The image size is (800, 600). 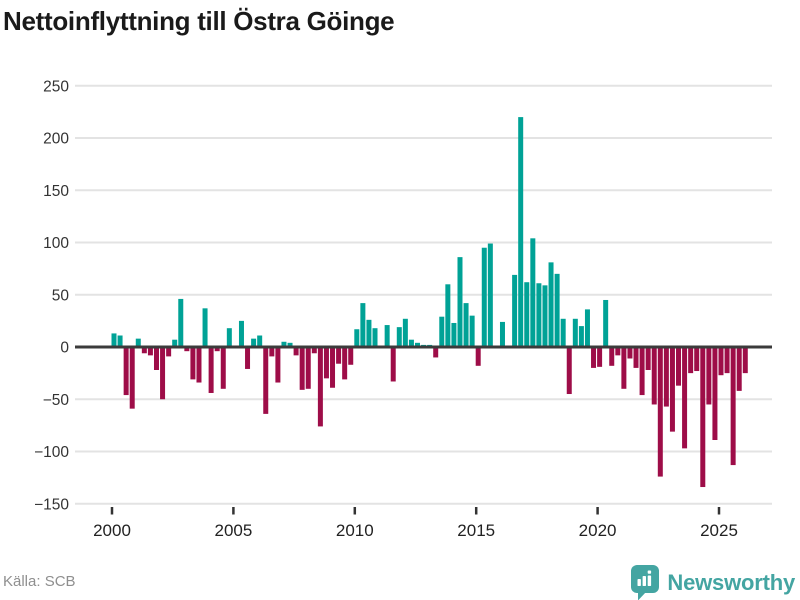 What do you see at coordinates (719, 530) in the screenshot?
I see `x-axis-tick-label: 2025` at bounding box center [719, 530].